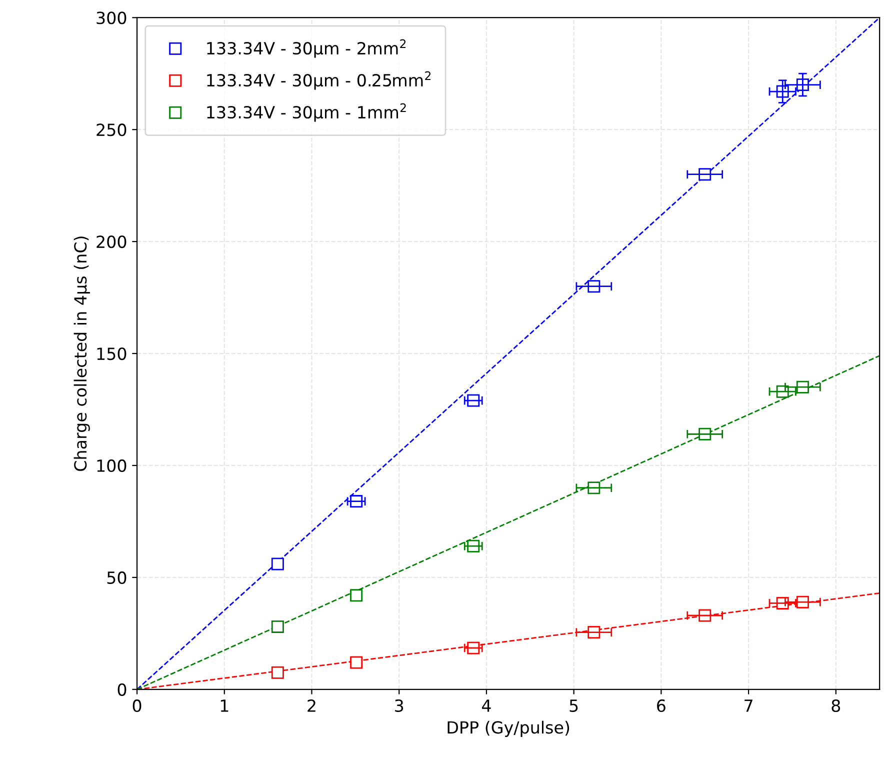 This screenshot has width=884, height=766. What do you see at coordinates (116, 577) in the screenshot?
I see `y-tick-label: 50` at bounding box center [116, 577].